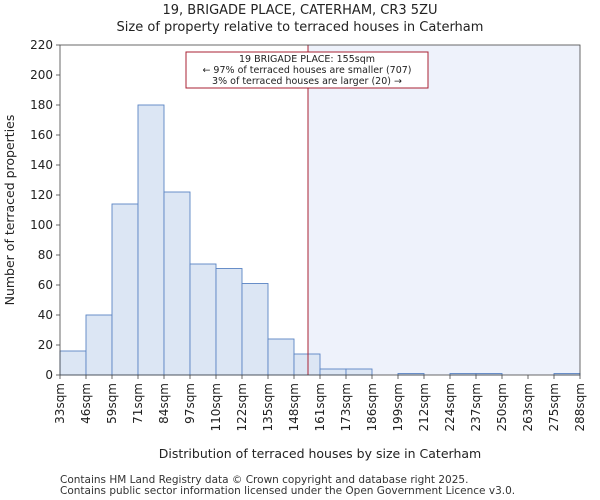 This screenshot has width=600, height=500. I want to click on y-tick-label: 200, so click(41, 75).